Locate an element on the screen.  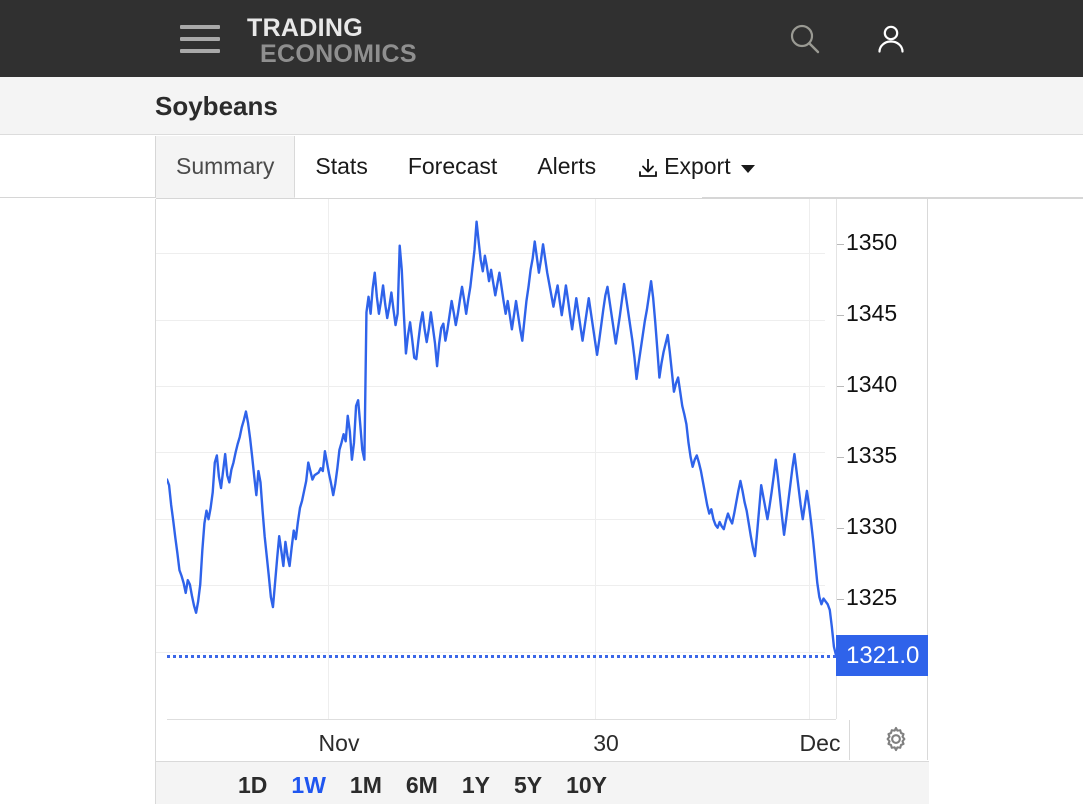
y-axis-tick-label: 1340 is located at coordinates (872, 384).